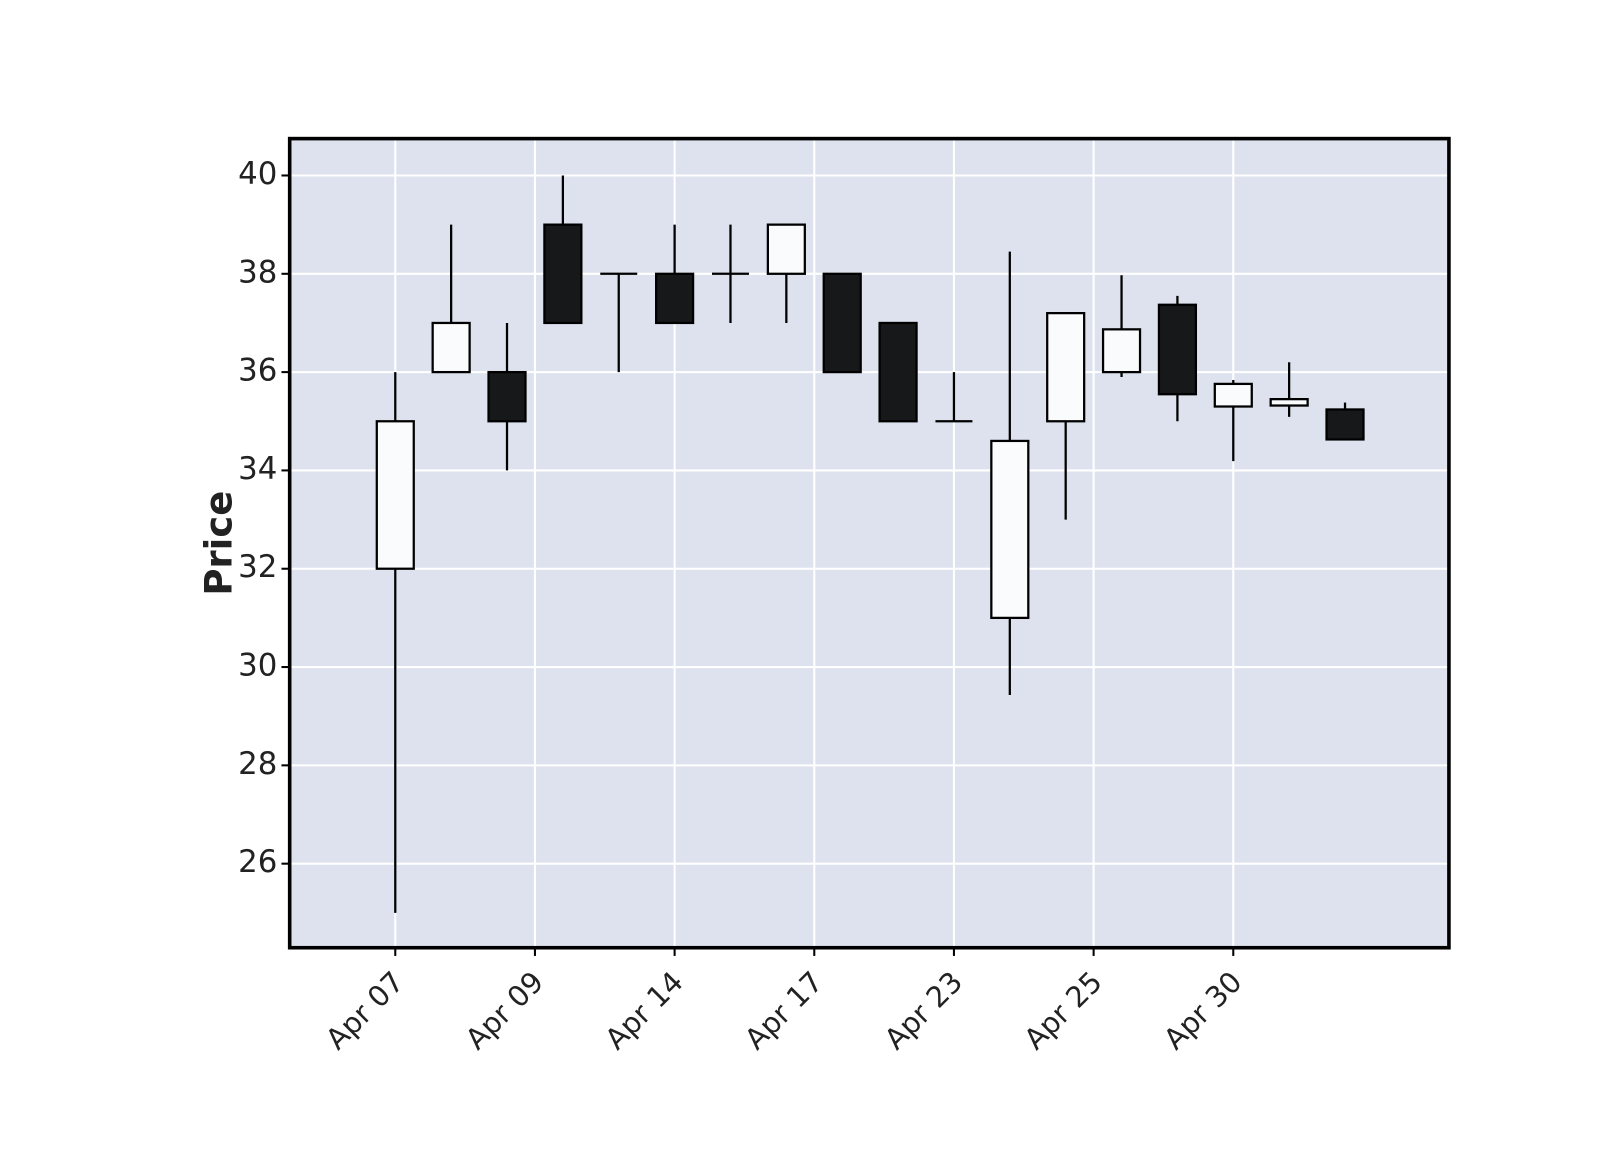 The height and width of the screenshot is (1150, 1600). Describe the element at coordinates (257, 174) in the screenshot. I see `y-tick-label: 40` at that location.